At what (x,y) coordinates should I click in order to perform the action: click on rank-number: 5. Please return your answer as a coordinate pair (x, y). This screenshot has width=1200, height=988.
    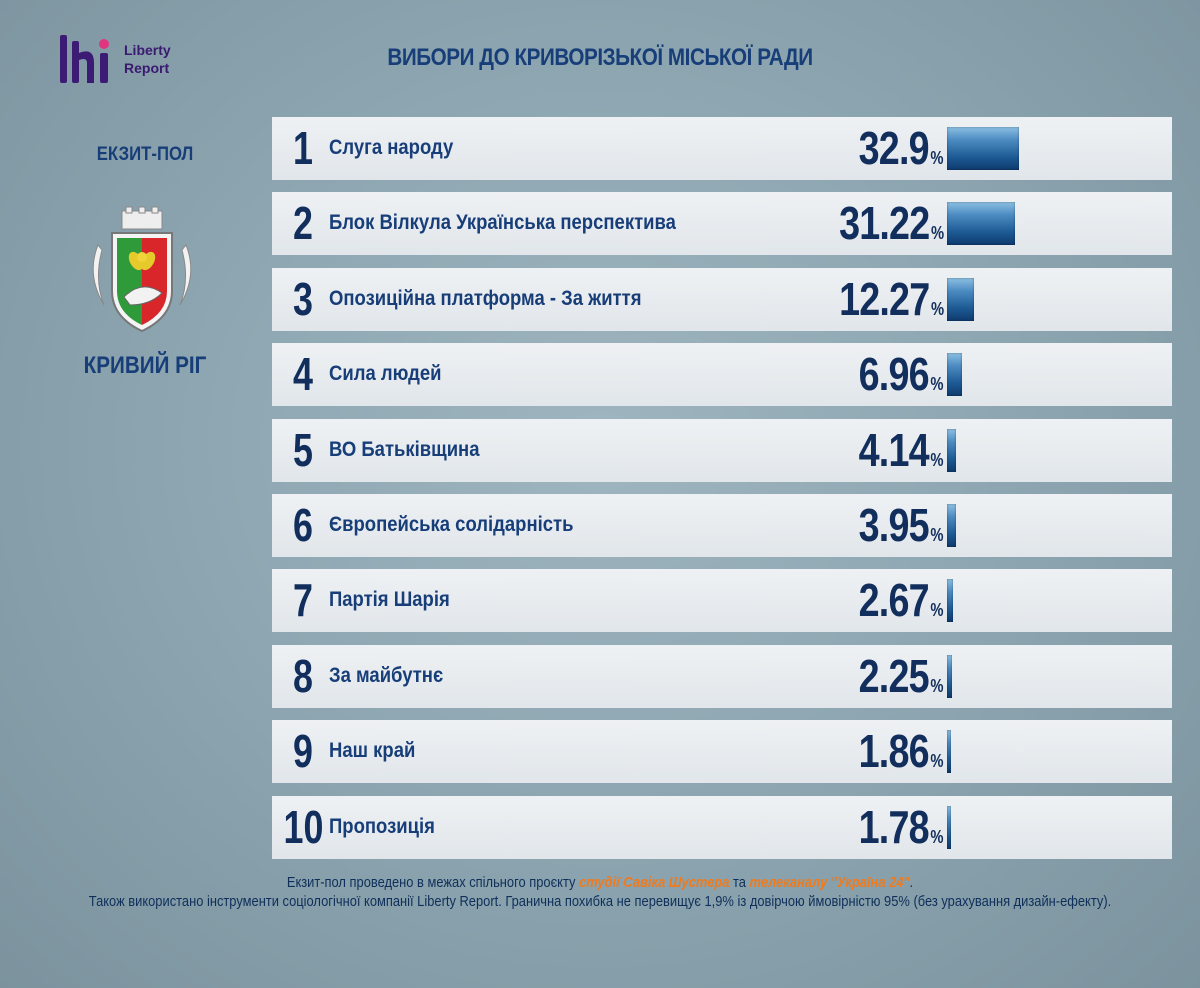
    Looking at the image, I should click on (303, 449).